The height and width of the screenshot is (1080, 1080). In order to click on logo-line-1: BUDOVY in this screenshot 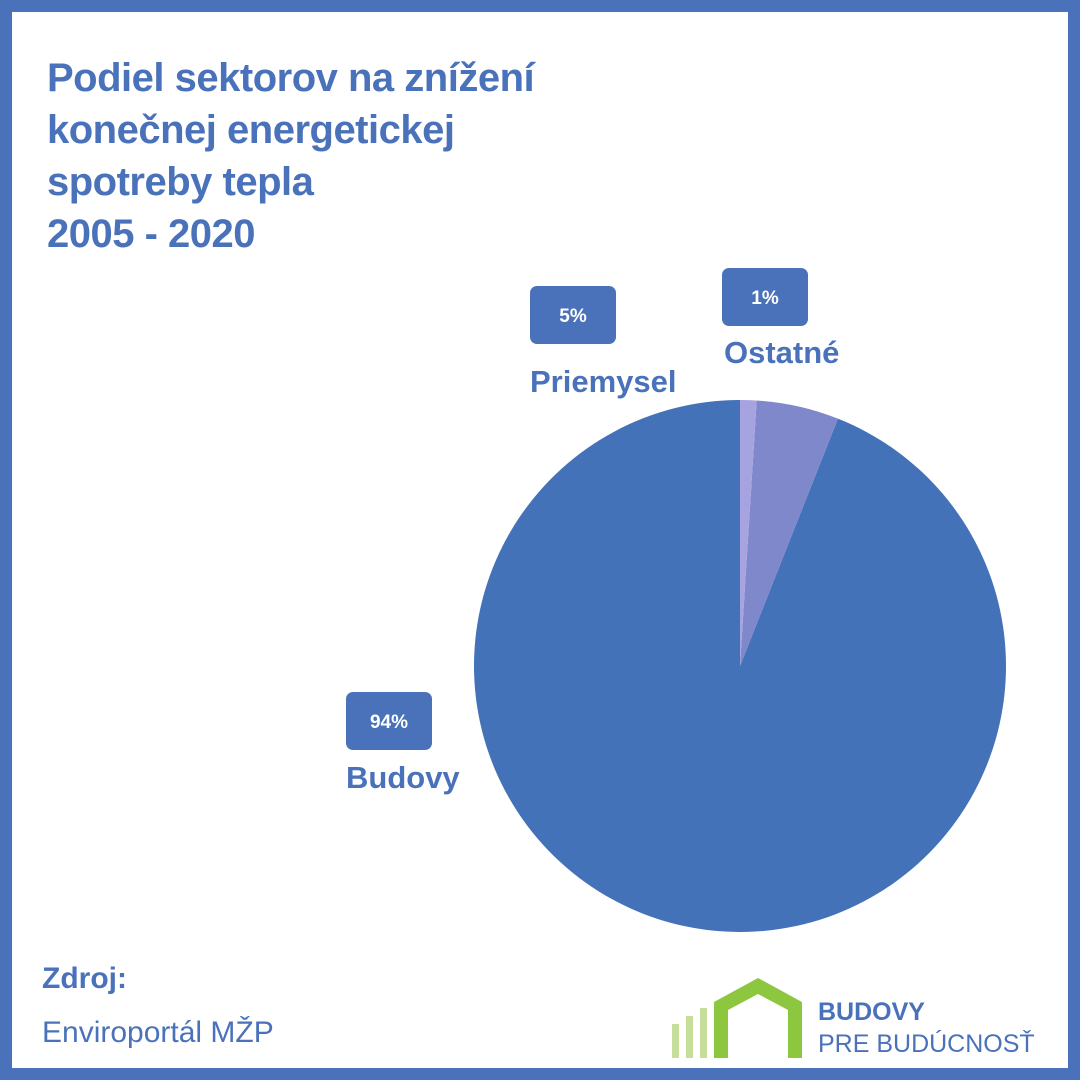, I will do `click(871, 1012)`.